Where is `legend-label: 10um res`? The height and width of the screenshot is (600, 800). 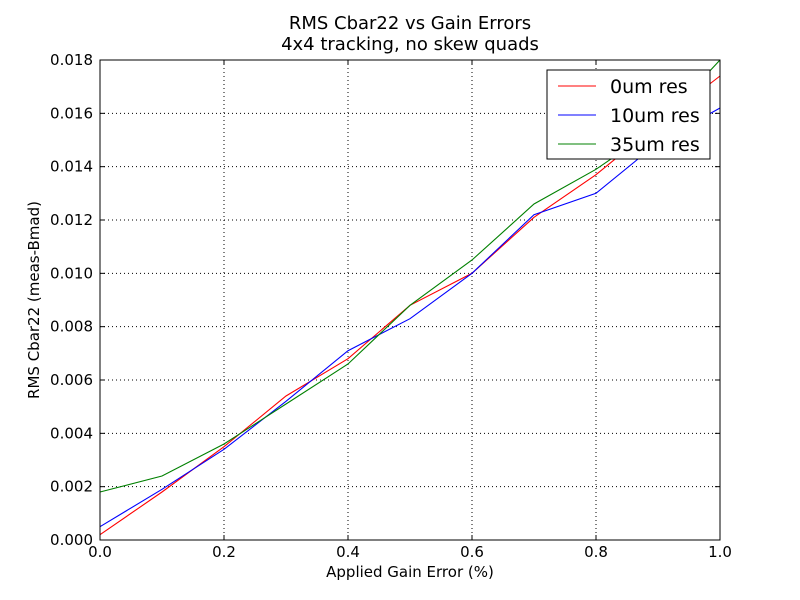 legend-label: 10um res is located at coordinates (655, 116).